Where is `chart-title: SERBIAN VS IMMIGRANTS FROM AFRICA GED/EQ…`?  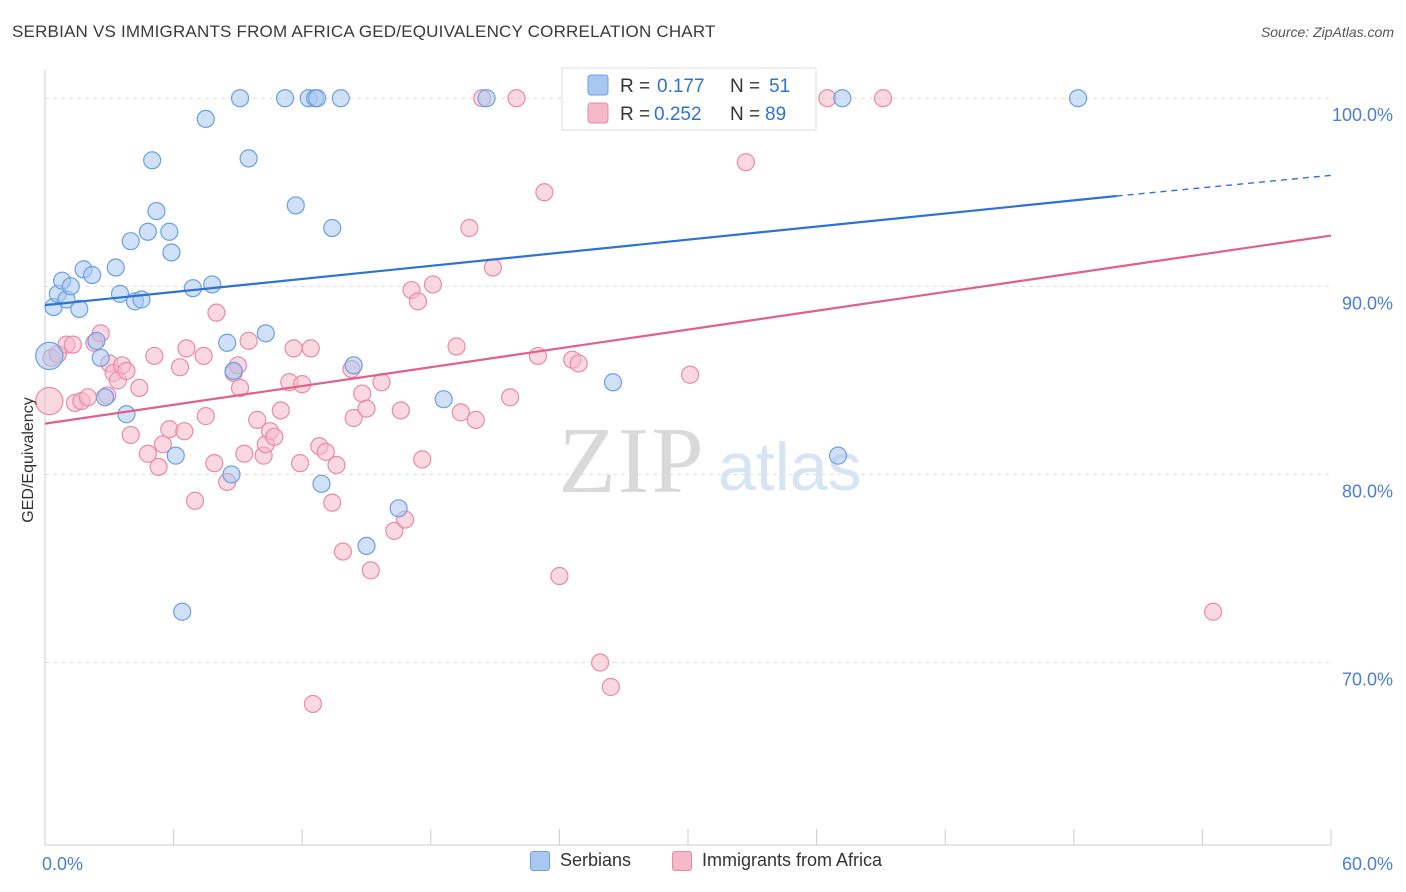
chart-title: SERBIAN VS IMMIGRANTS FROM AFRICA GED/EQ… is located at coordinates (364, 31).